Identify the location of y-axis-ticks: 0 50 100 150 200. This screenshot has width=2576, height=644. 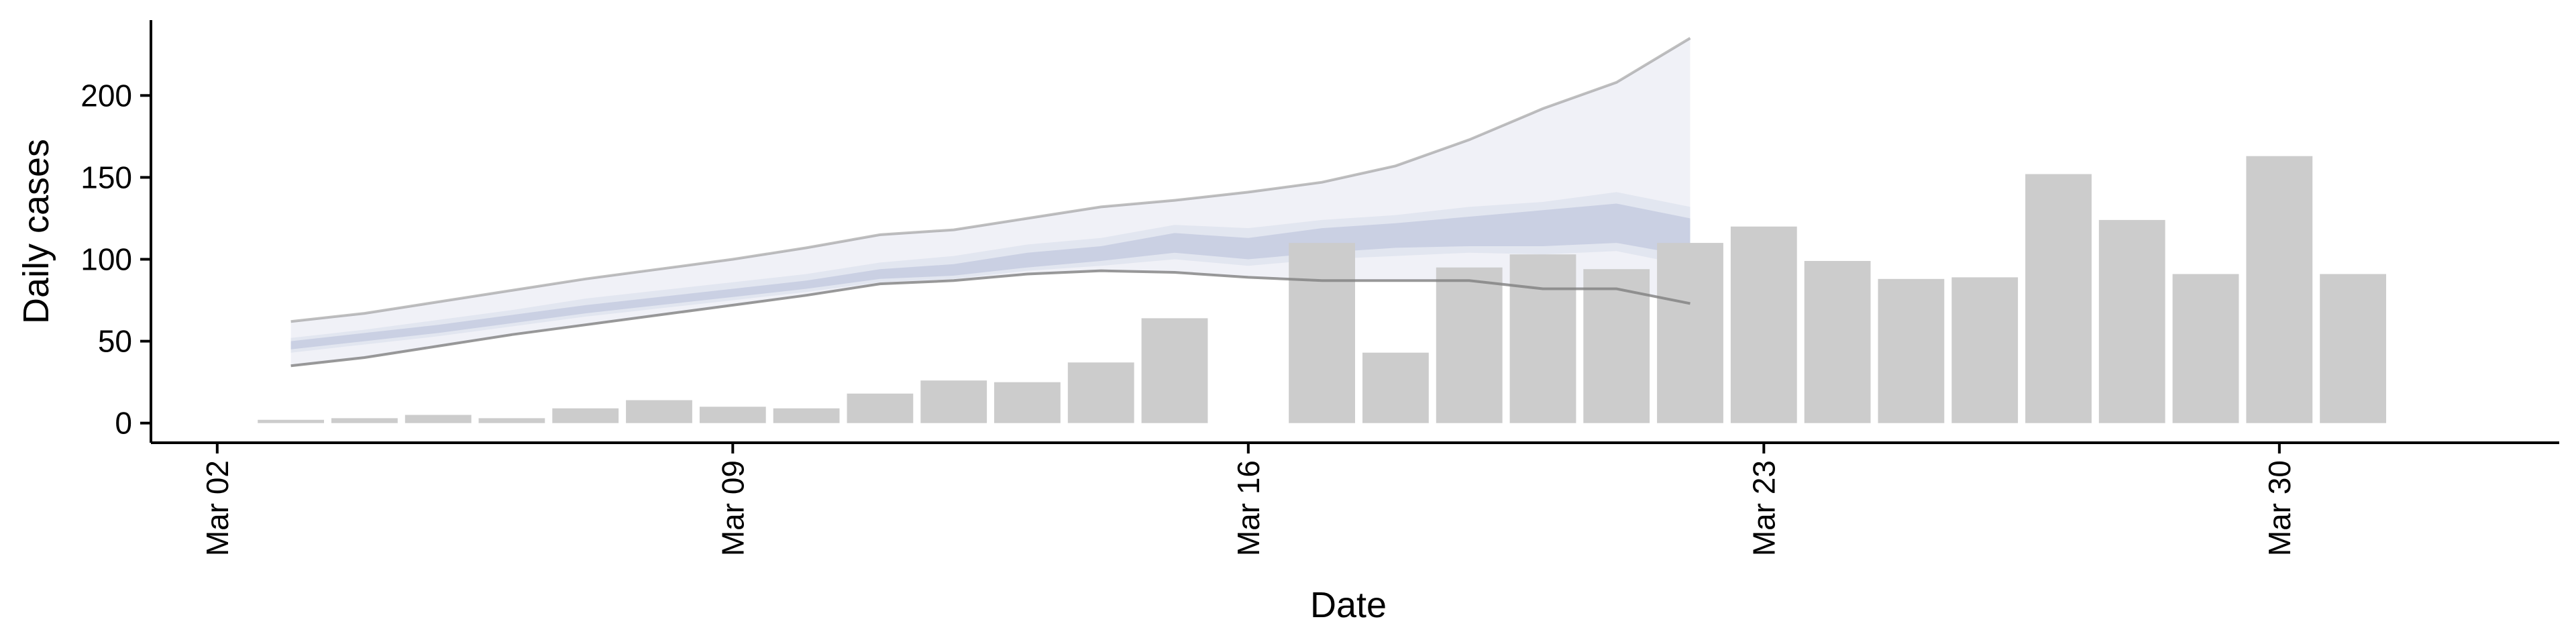
(115, 259).